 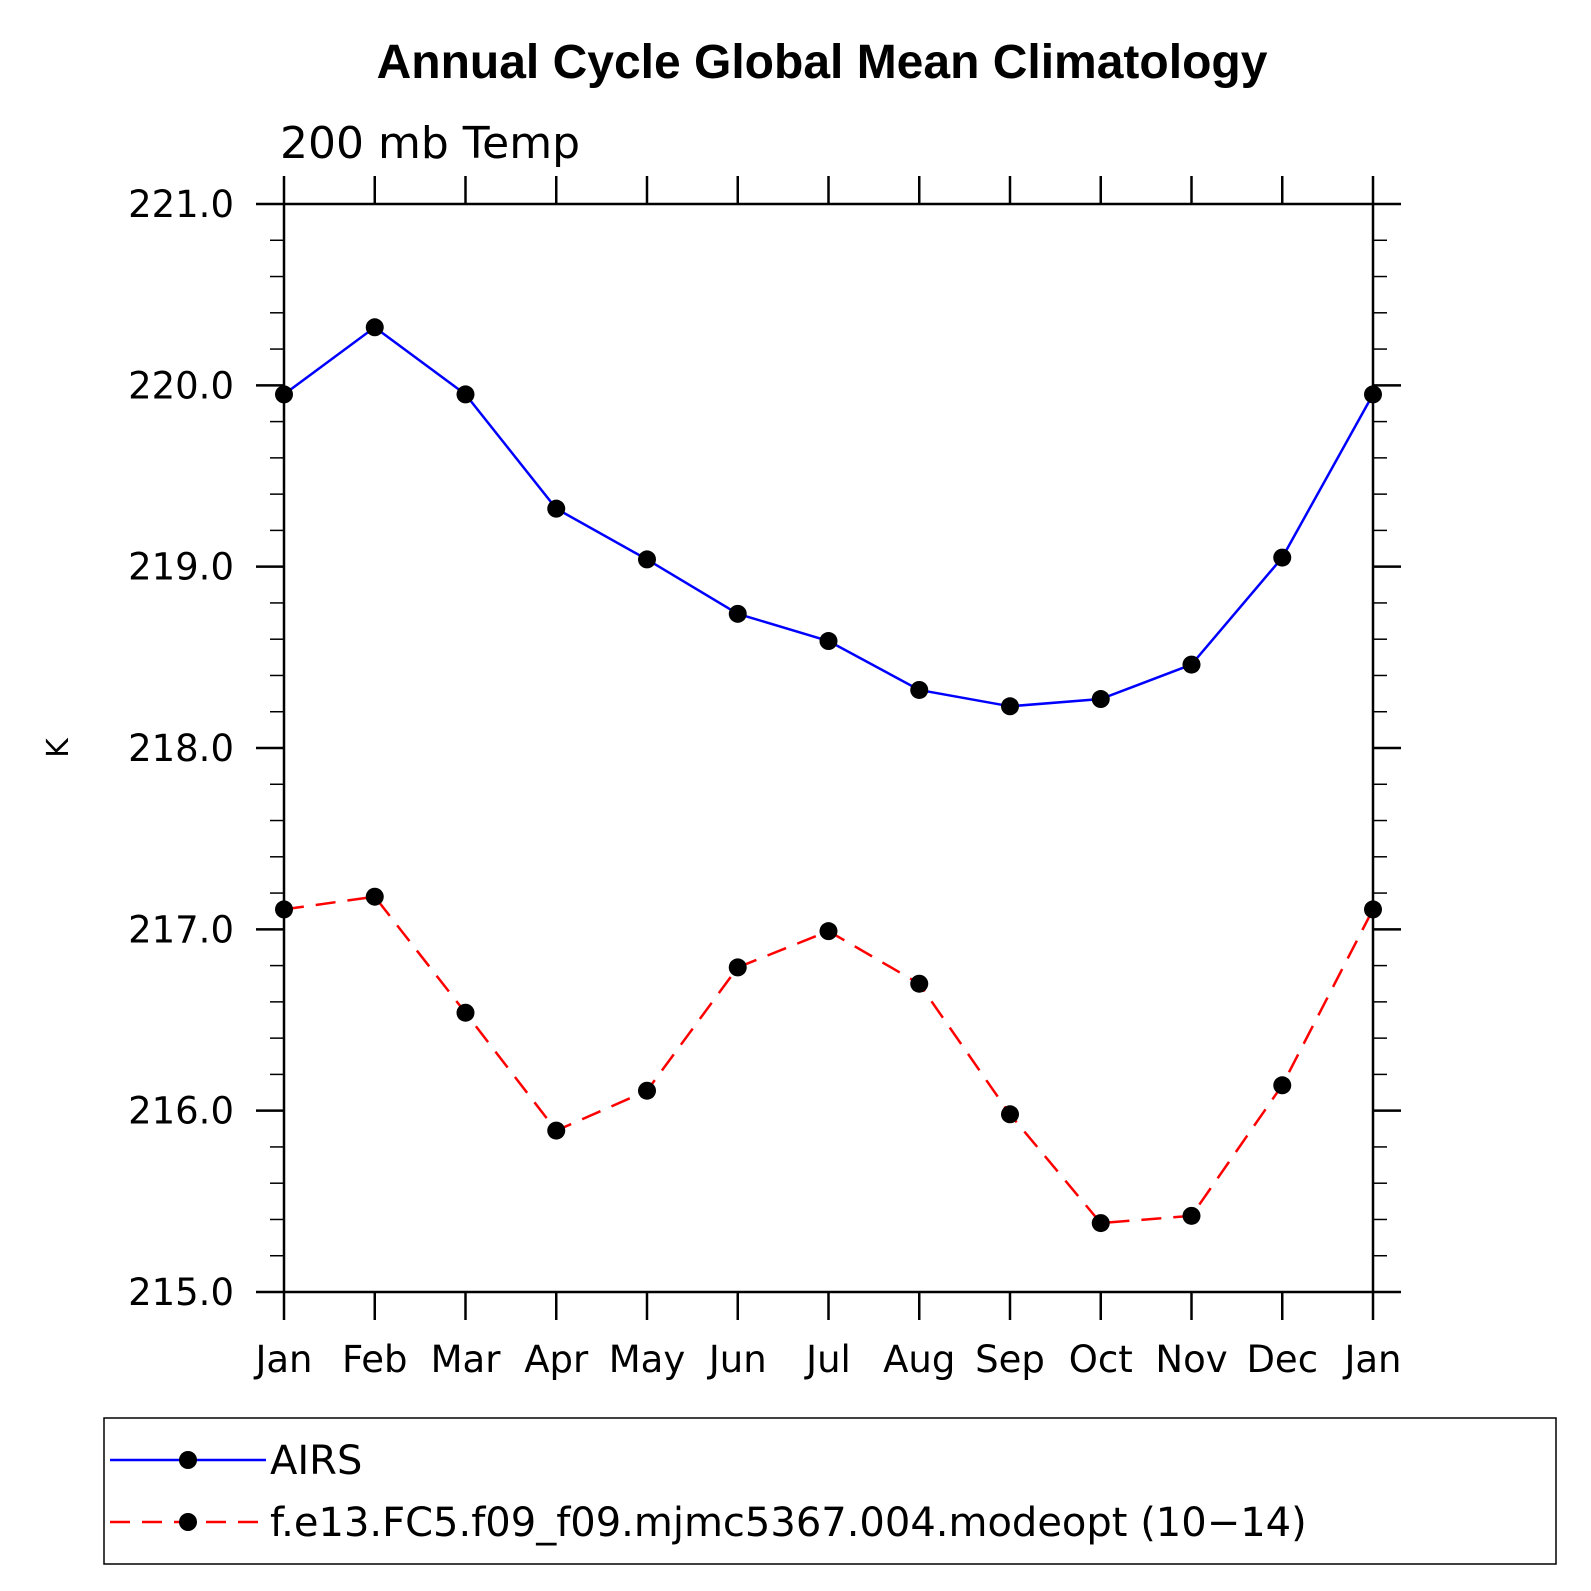 What do you see at coordinates (830, 1491) in the screenshot?
I see `legend-box` at bounding box center [830, 1491].